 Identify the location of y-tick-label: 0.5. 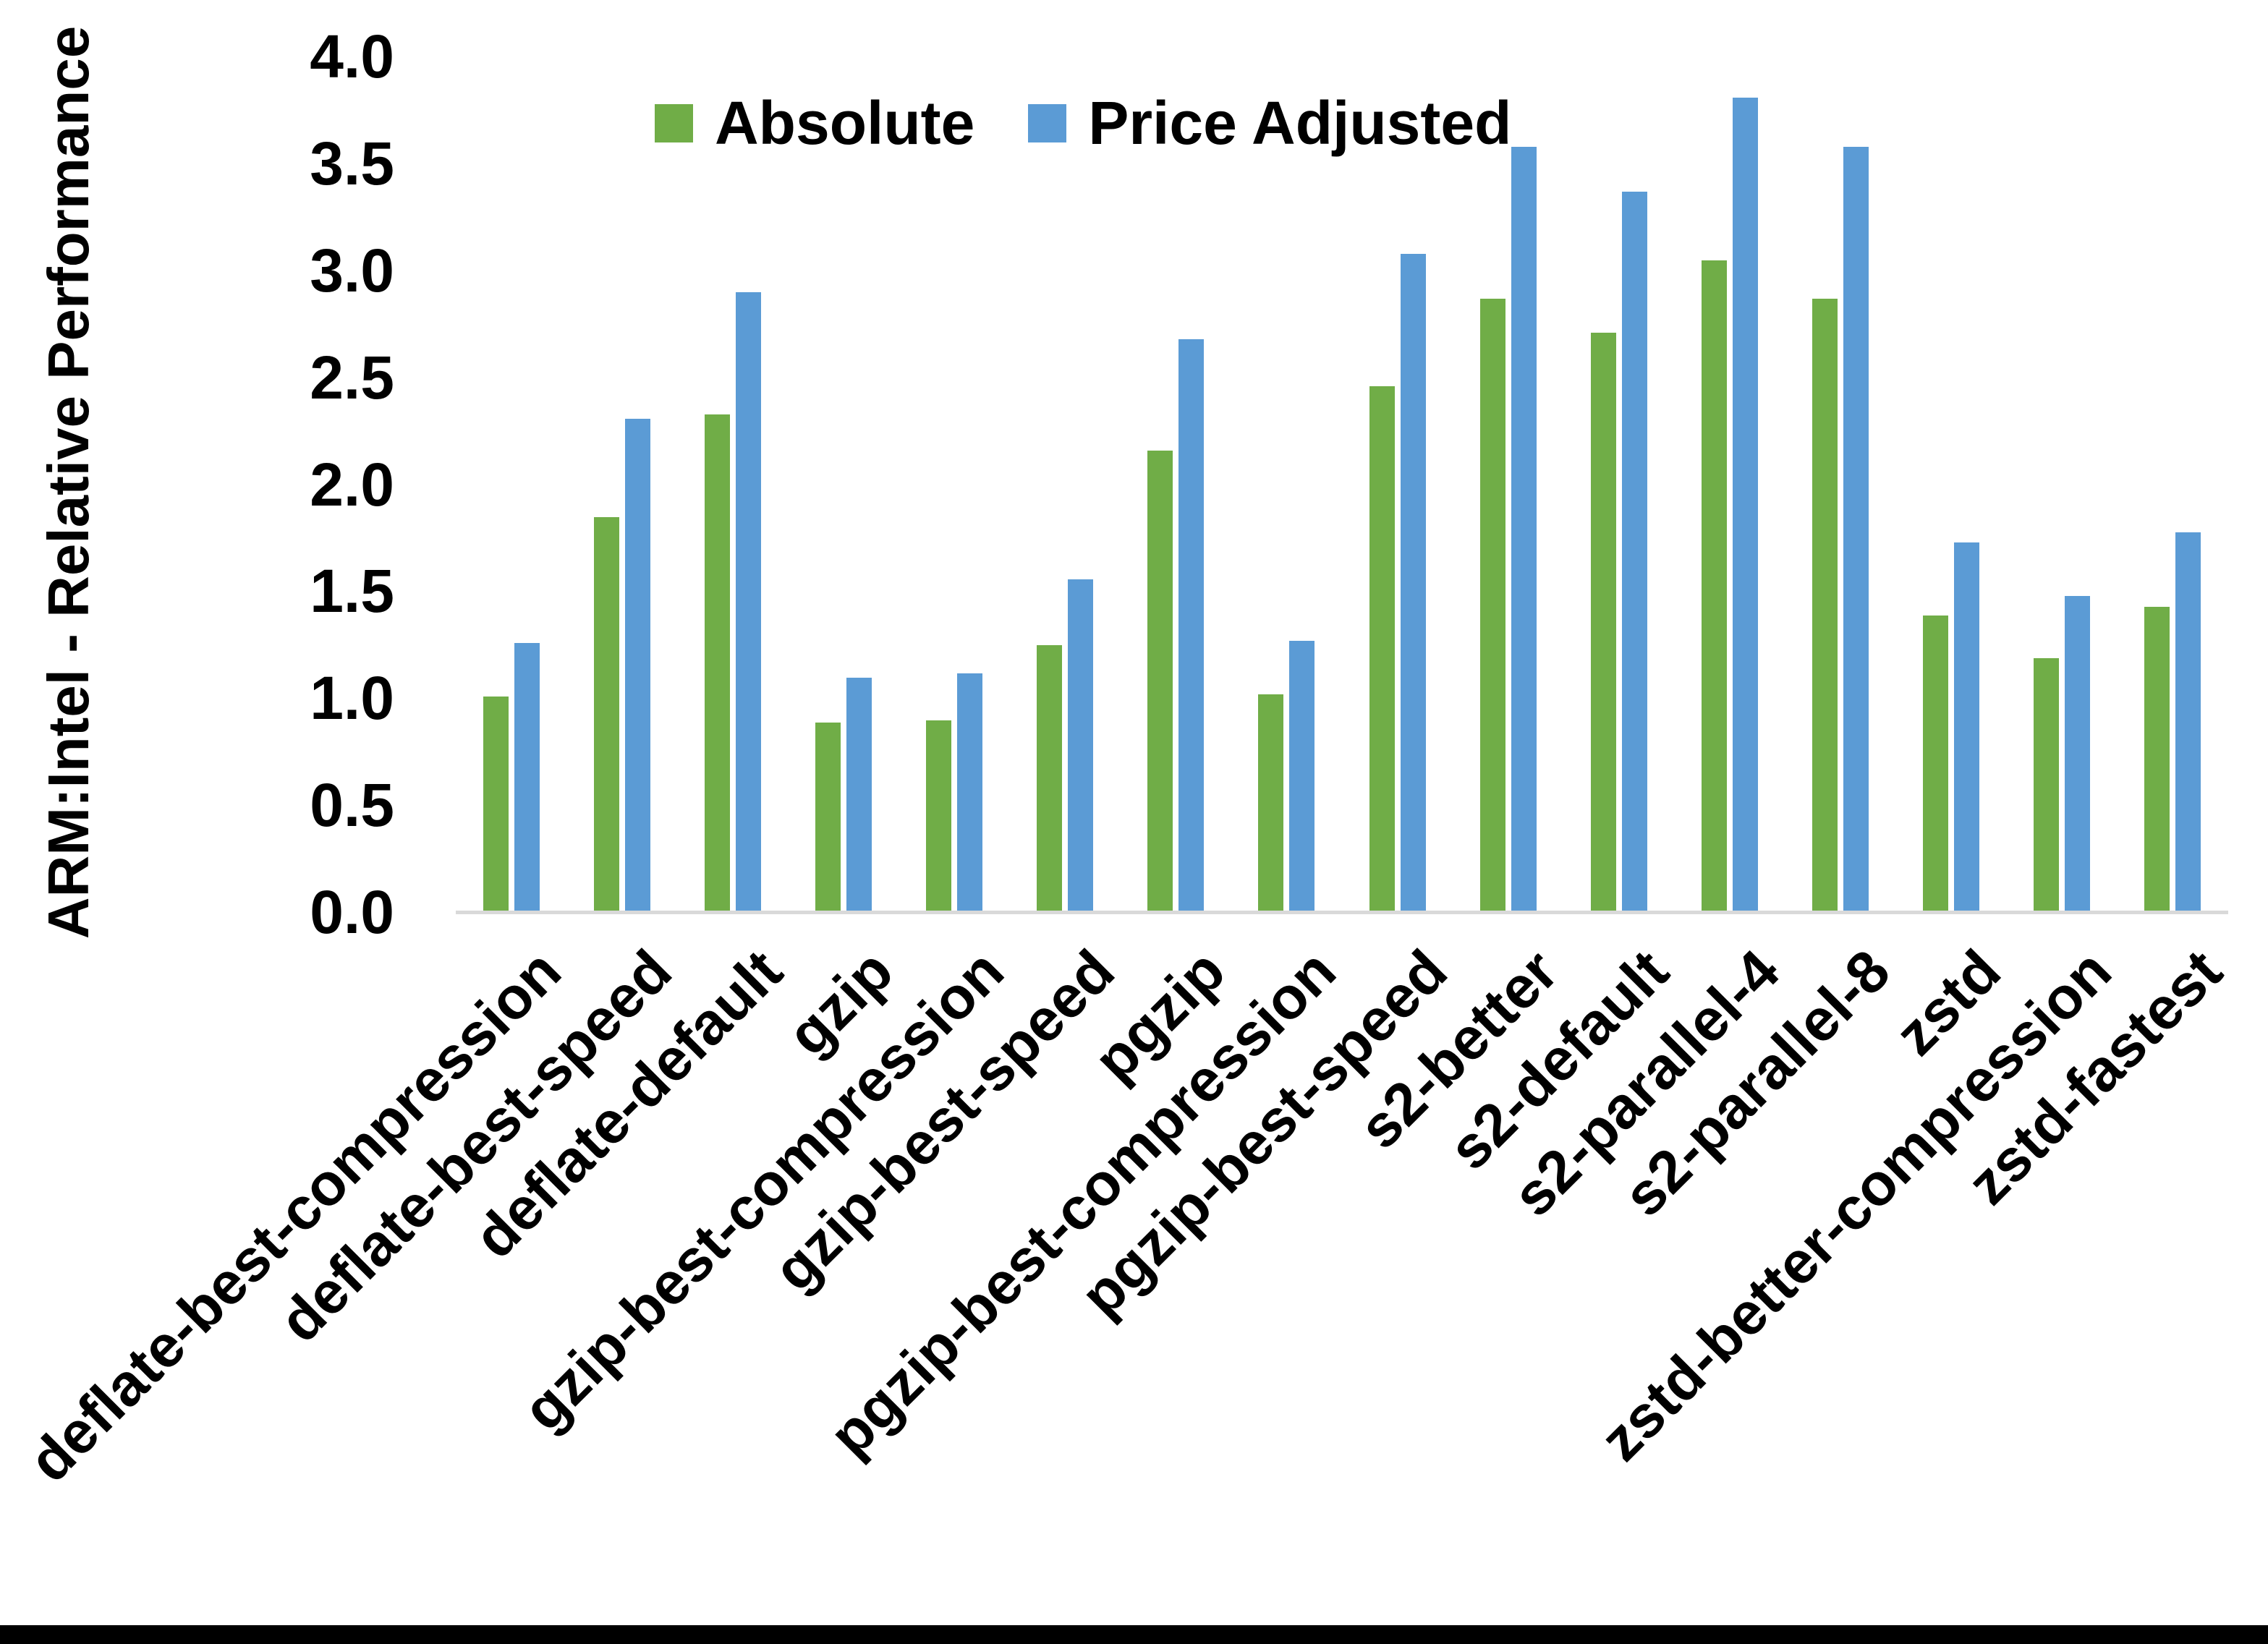
(352, 805).